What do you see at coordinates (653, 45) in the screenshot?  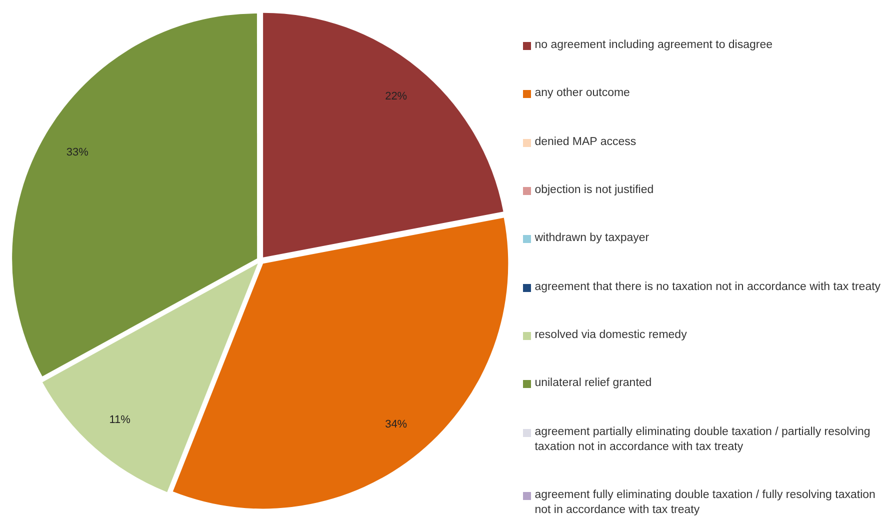 I see `legend-label: no agreement including agreement to disagree` at bounding box center [653, 45].